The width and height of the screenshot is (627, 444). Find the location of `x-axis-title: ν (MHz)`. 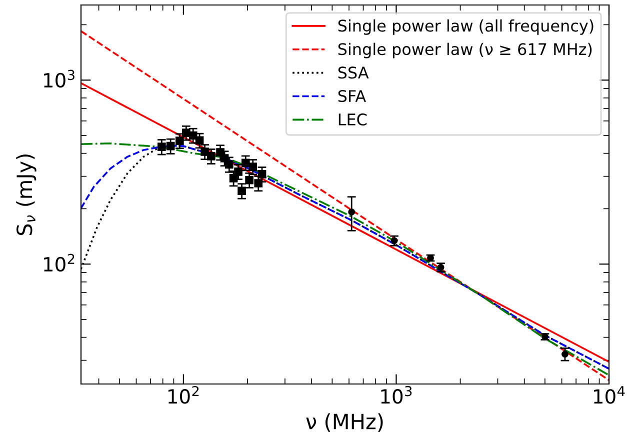

x-axis-title: ν (MHz) is located at coordinates (344, 422).